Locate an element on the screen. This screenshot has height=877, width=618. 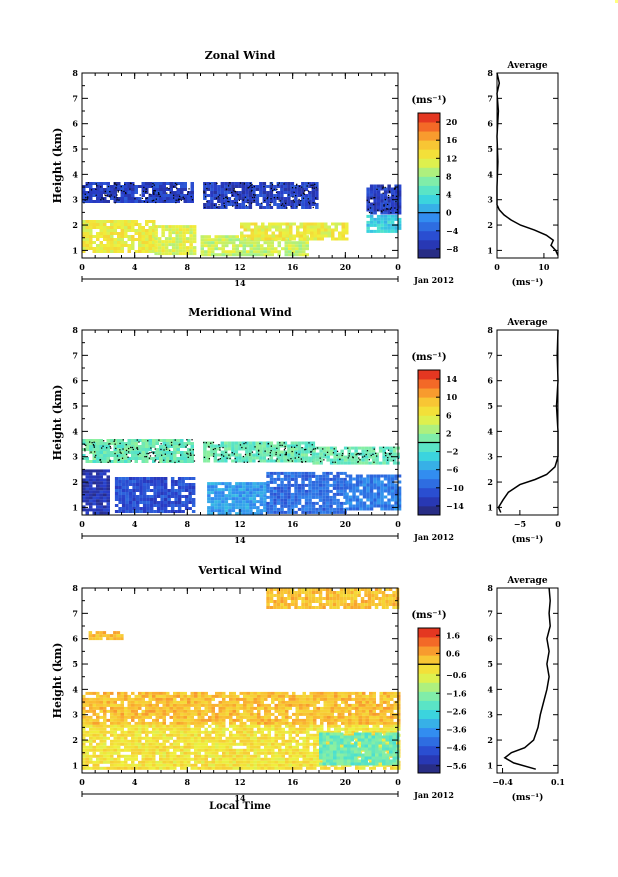
heatmap-region is located at coordinates (259, 453).